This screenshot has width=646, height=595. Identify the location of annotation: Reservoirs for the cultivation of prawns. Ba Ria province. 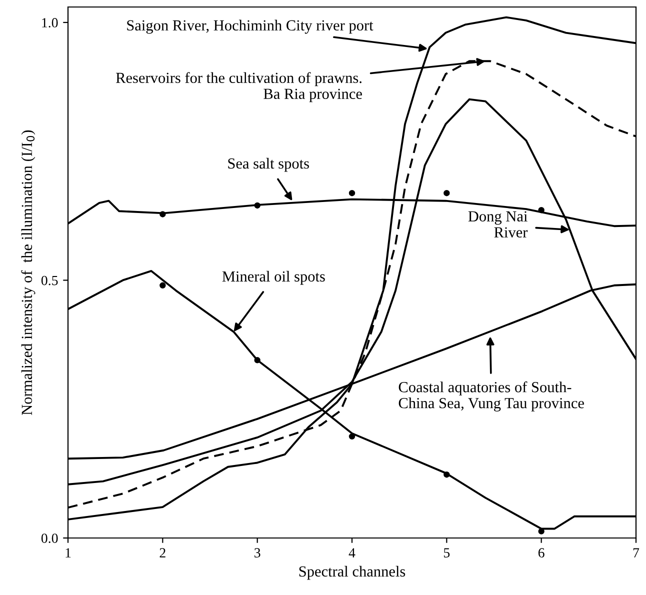
(239, 87).